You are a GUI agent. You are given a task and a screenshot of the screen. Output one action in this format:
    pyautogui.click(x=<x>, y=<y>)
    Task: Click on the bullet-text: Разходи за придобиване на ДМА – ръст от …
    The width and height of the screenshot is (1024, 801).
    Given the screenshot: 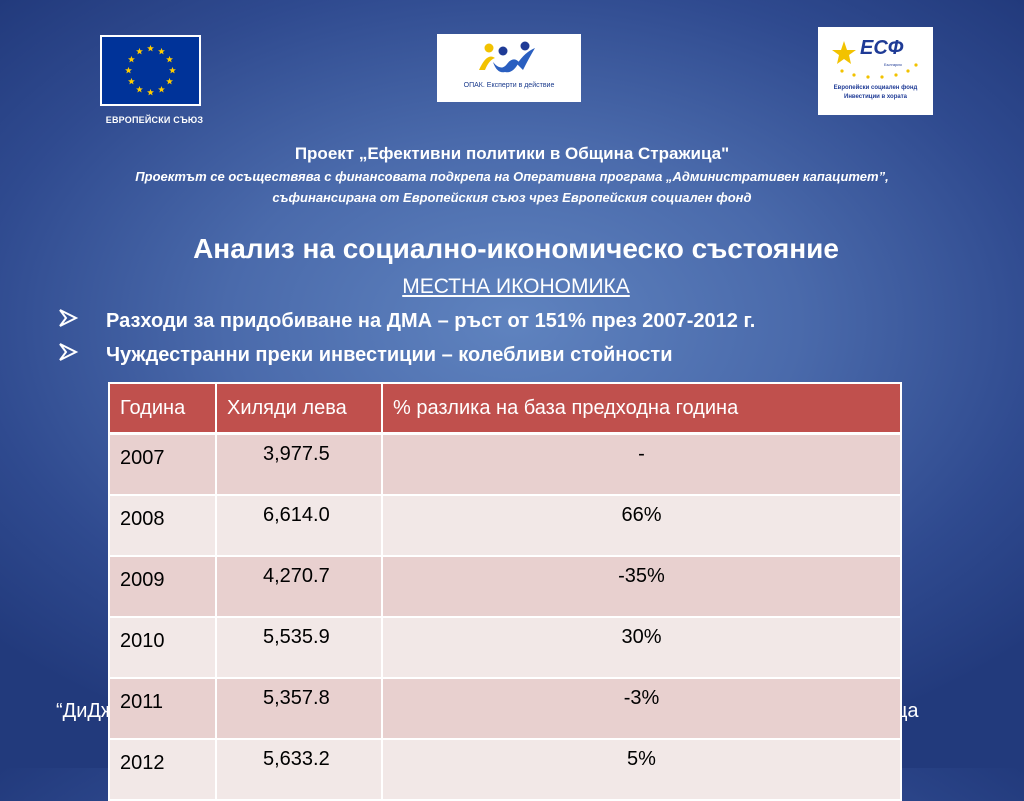 What is the action you would take?
    pyautogui.click(x=431, y=320)
    